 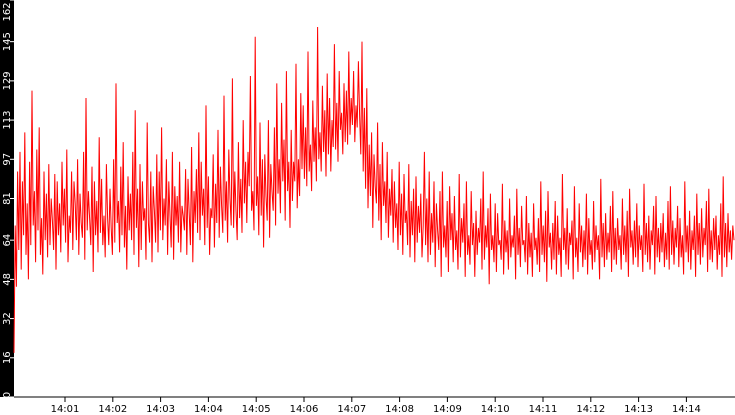 What do you see at coordinates (7, 279) in the screenshot?
I see `y-tick-label: 48` at bounding box center [7, 279].